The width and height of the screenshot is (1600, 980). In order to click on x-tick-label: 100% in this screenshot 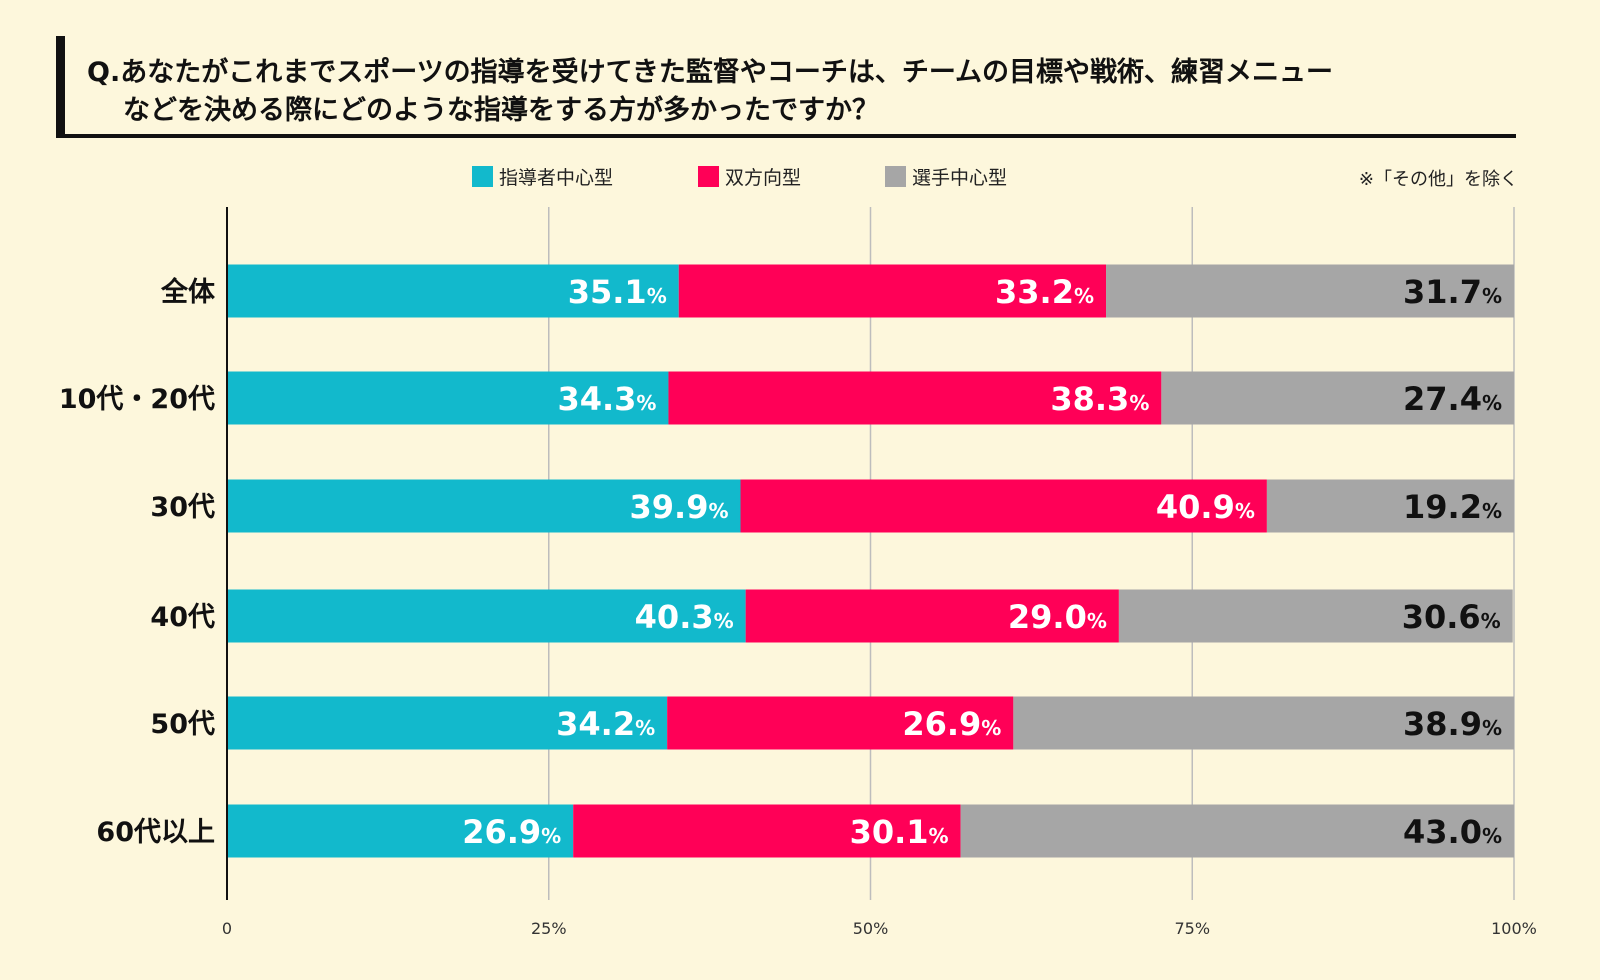, I will do `click(1514, 928)`.